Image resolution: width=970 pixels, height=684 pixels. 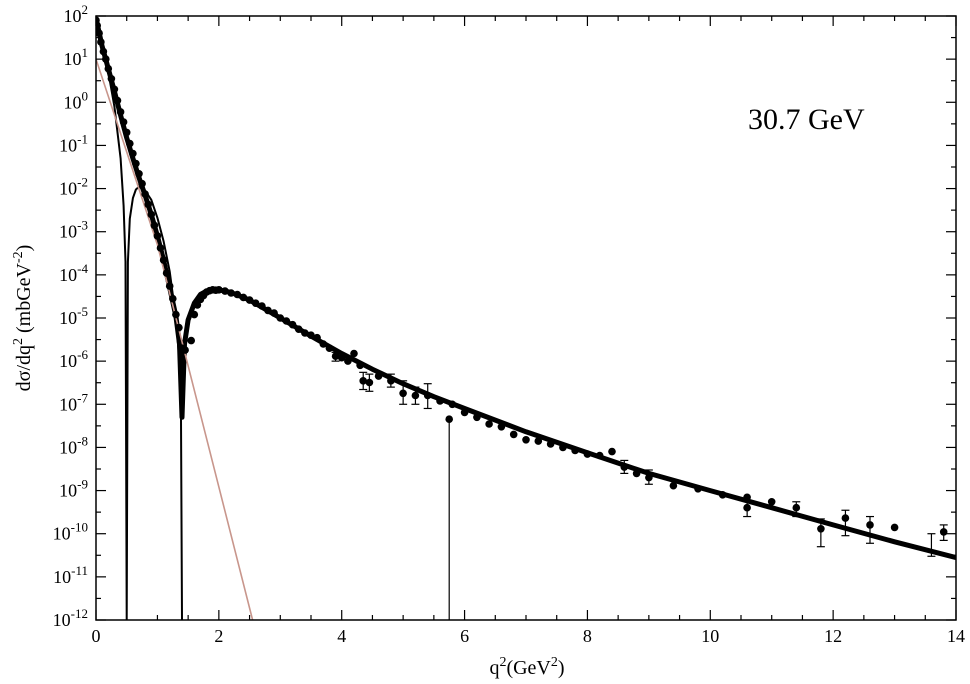 I want to click on x-tick-label: 4, so click(x=341, y=636).